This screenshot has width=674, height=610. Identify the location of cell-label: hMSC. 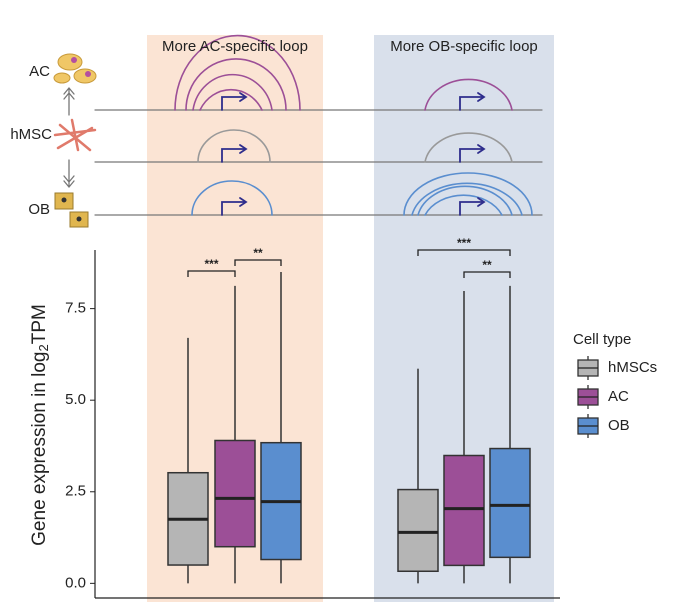
(31, 134).